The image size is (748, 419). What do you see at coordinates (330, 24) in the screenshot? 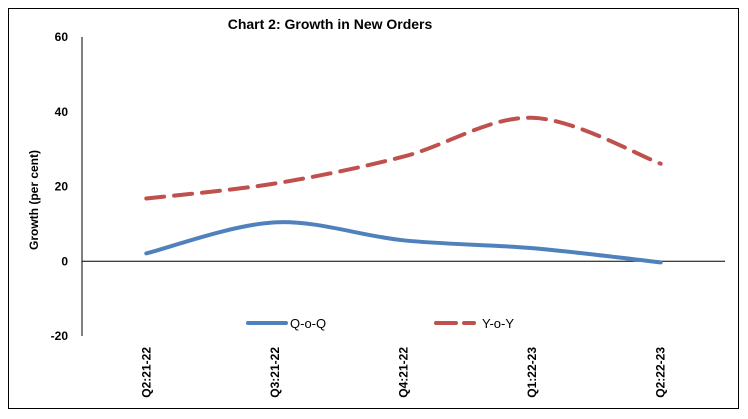
I see `chart-title: Chart 2: Growth in New Orders` at bounding box center [330, 24].